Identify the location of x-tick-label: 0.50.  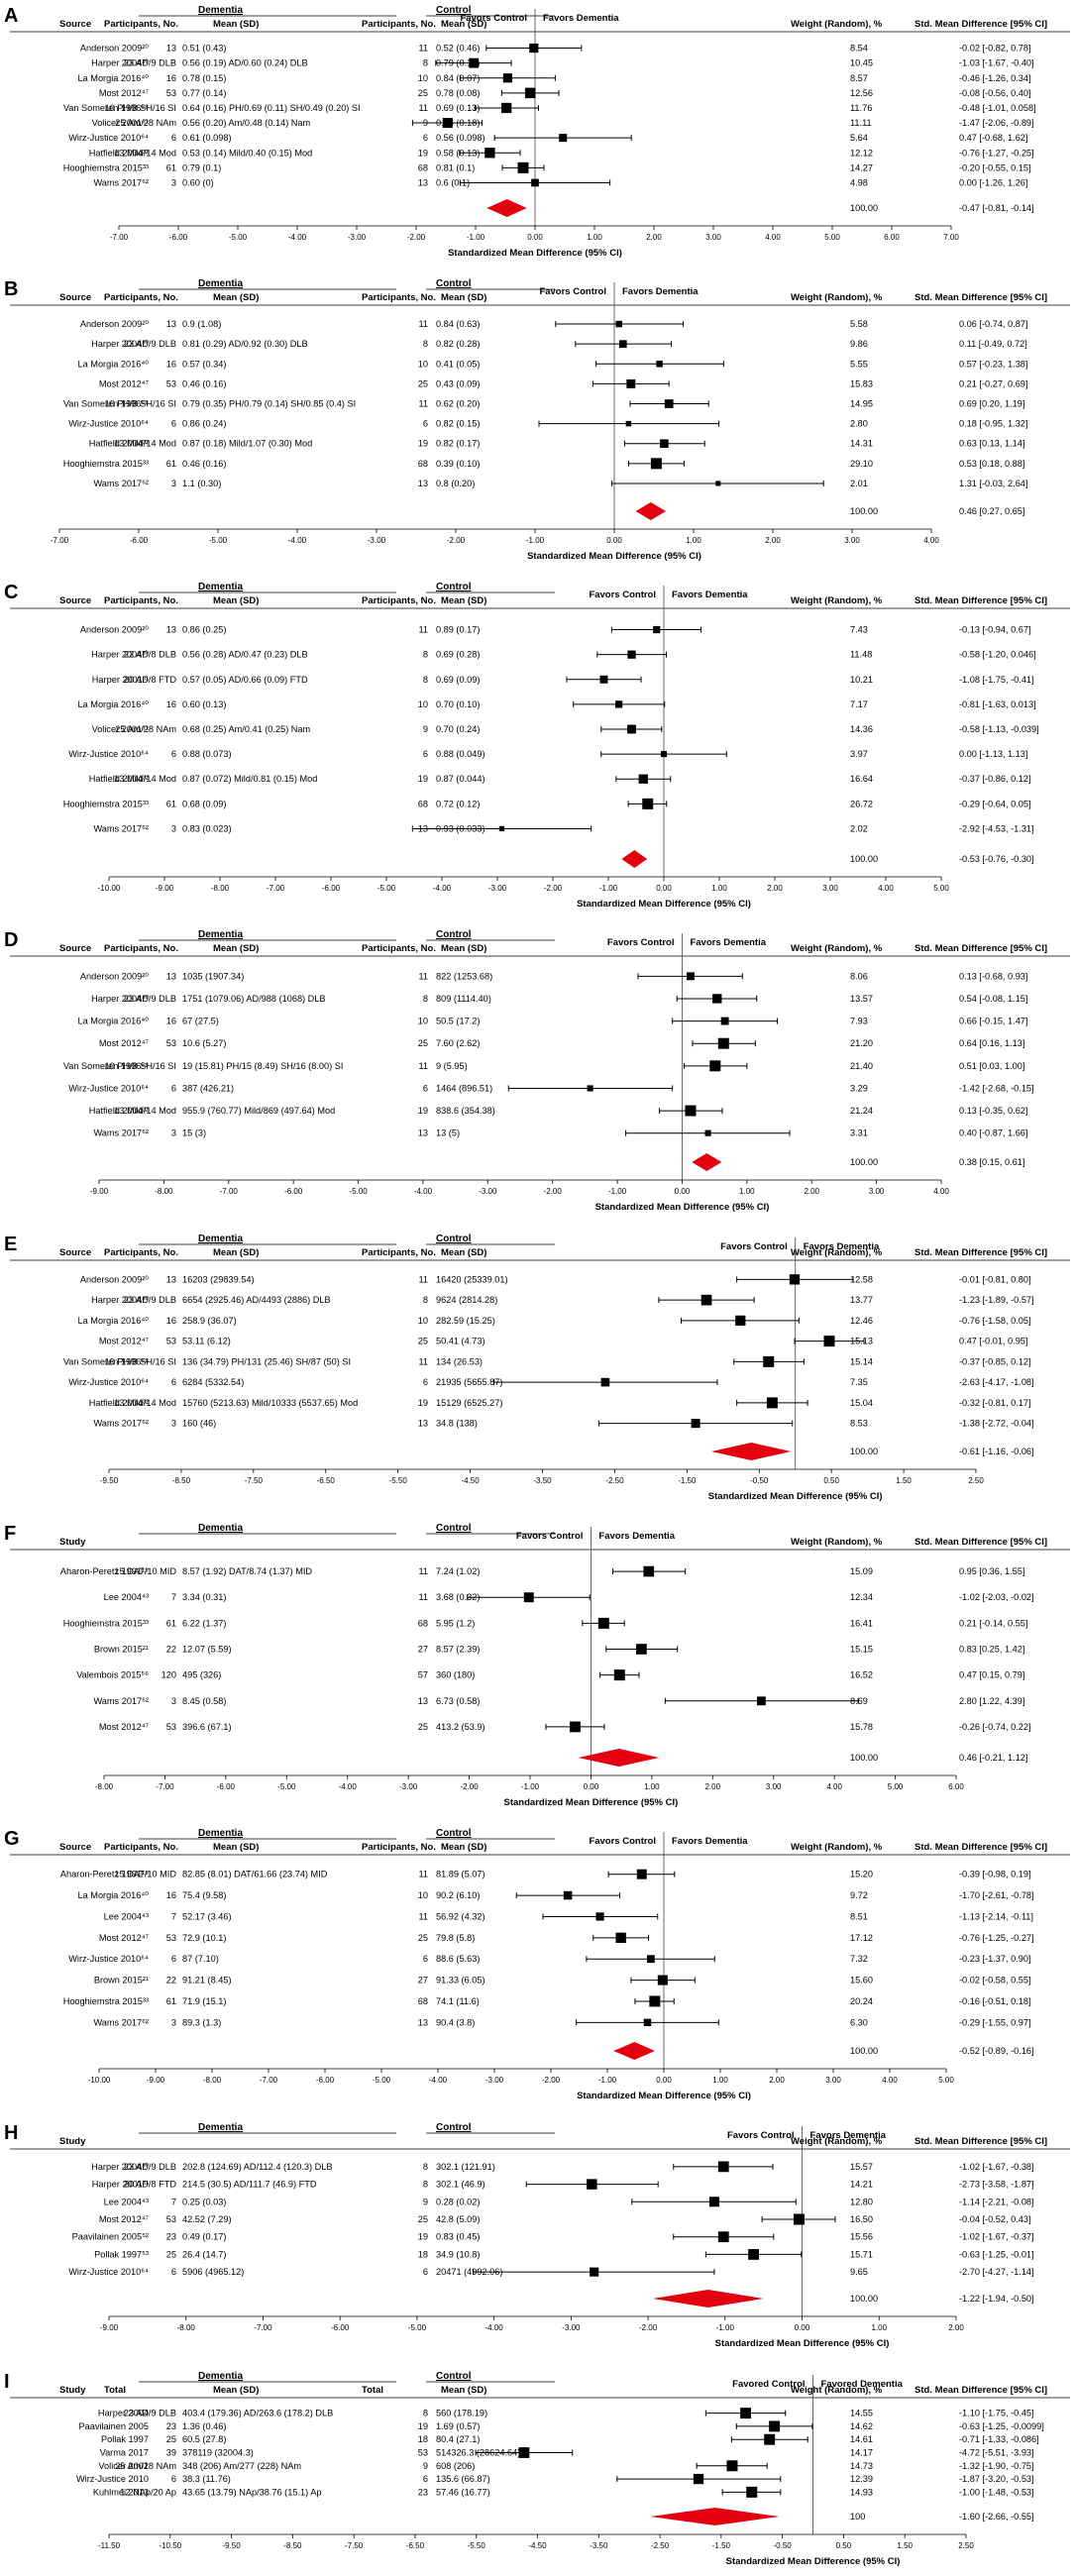
(844, 2546).